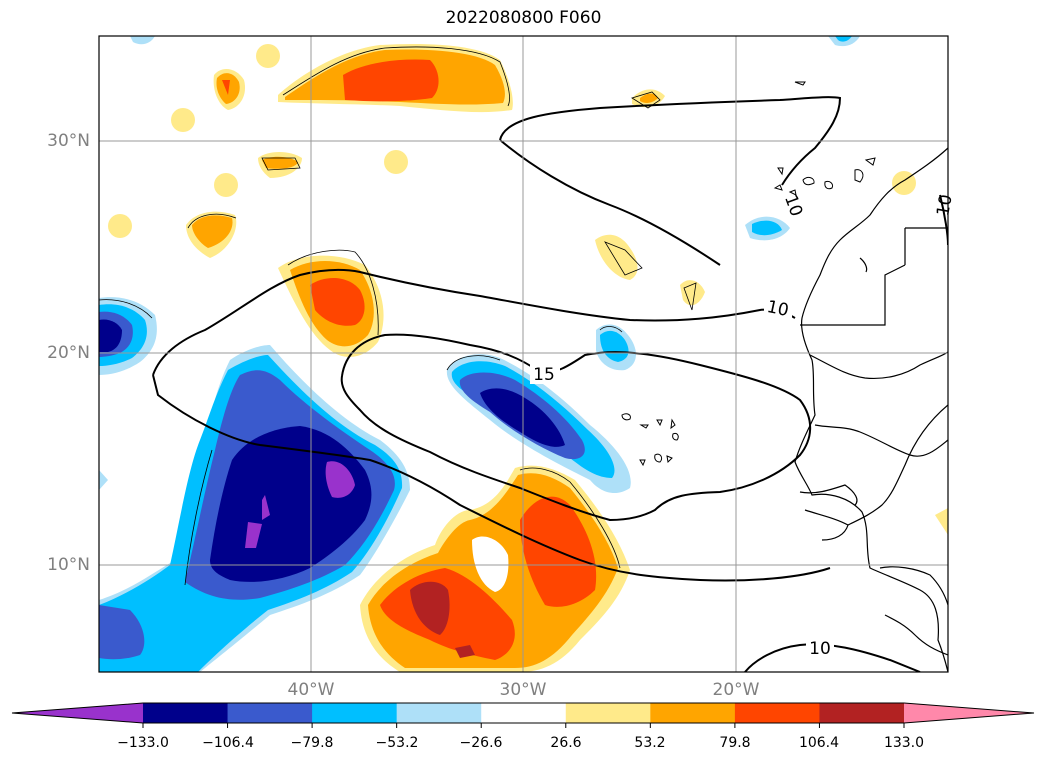 Image resolution: width=1047 pixels, height=763 pixels. I want to click on colorbar-tick-label: 53.2, so click(650, 743).